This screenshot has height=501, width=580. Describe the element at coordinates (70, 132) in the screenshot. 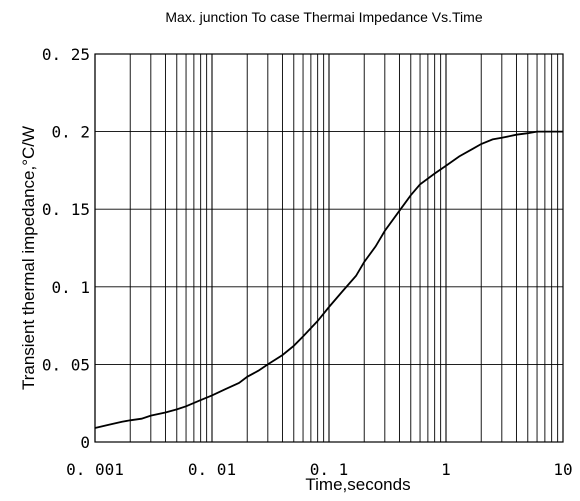

I see `y-tick-label: 0. 2` at that location.